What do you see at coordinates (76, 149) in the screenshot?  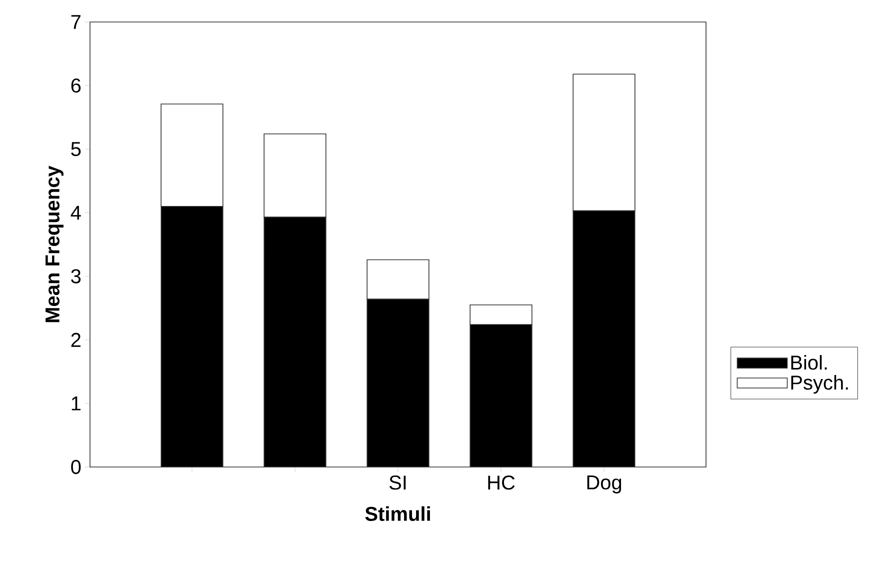 I see `y-tick-label: 5` at bounding box center [76, 149].